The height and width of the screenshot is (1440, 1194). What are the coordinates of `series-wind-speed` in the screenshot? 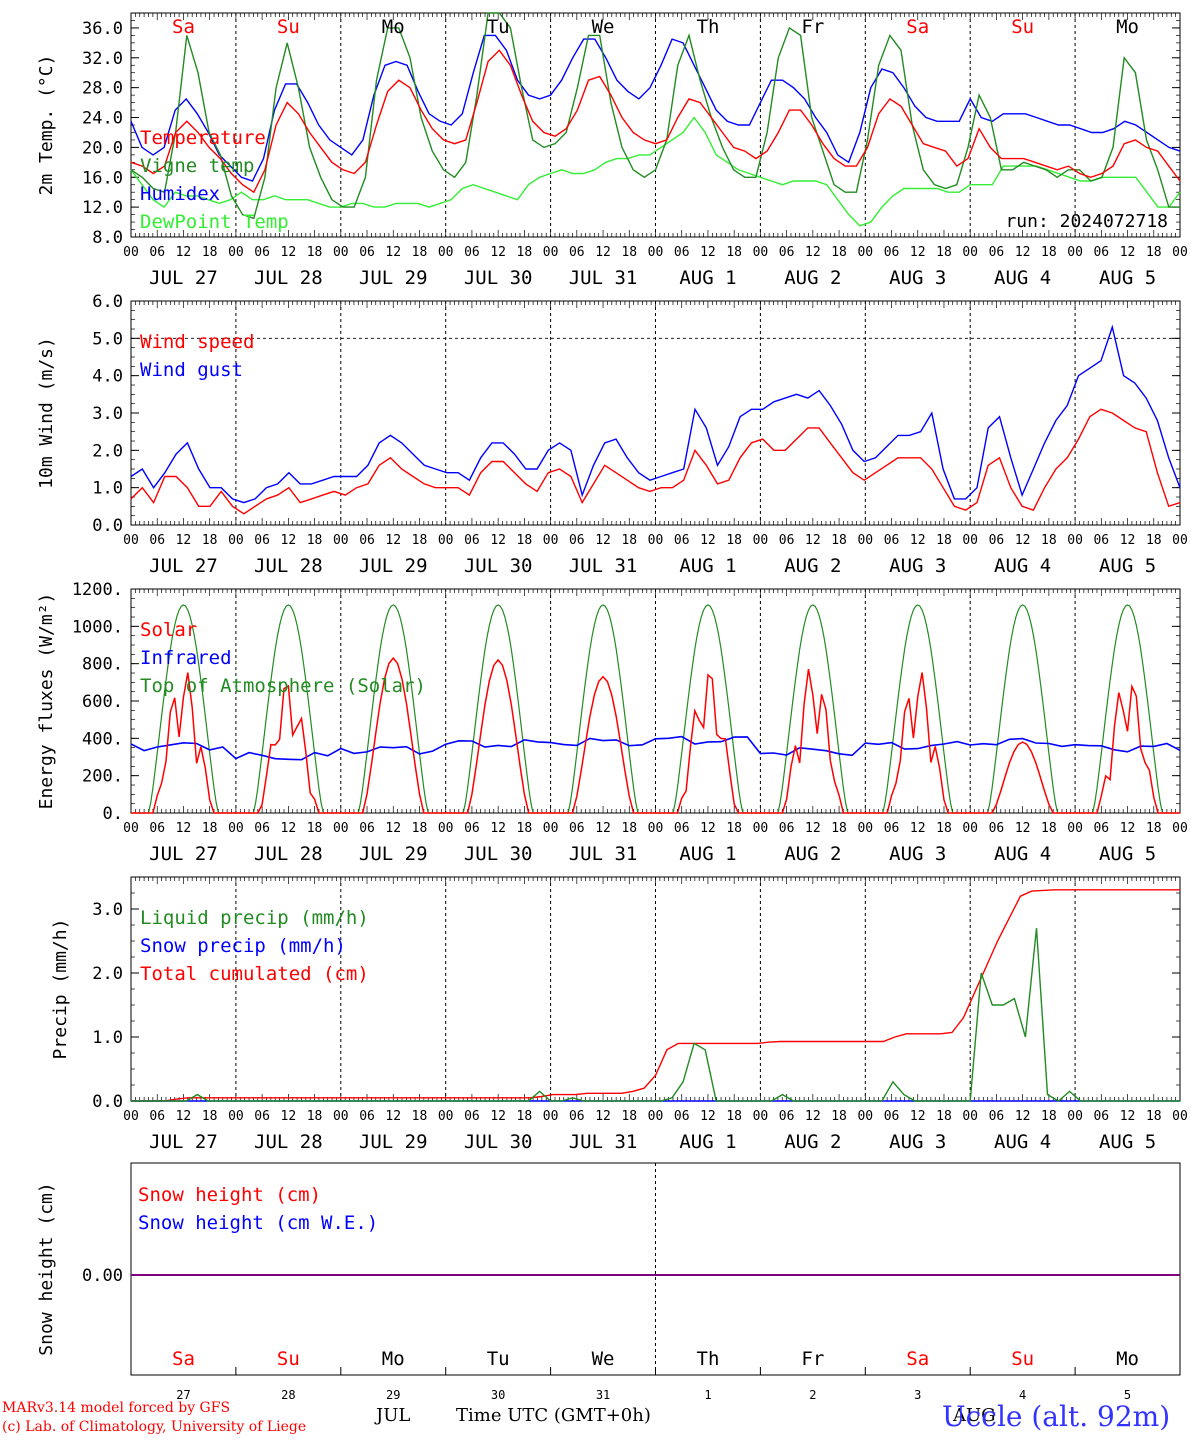 It's located at (655, 461).